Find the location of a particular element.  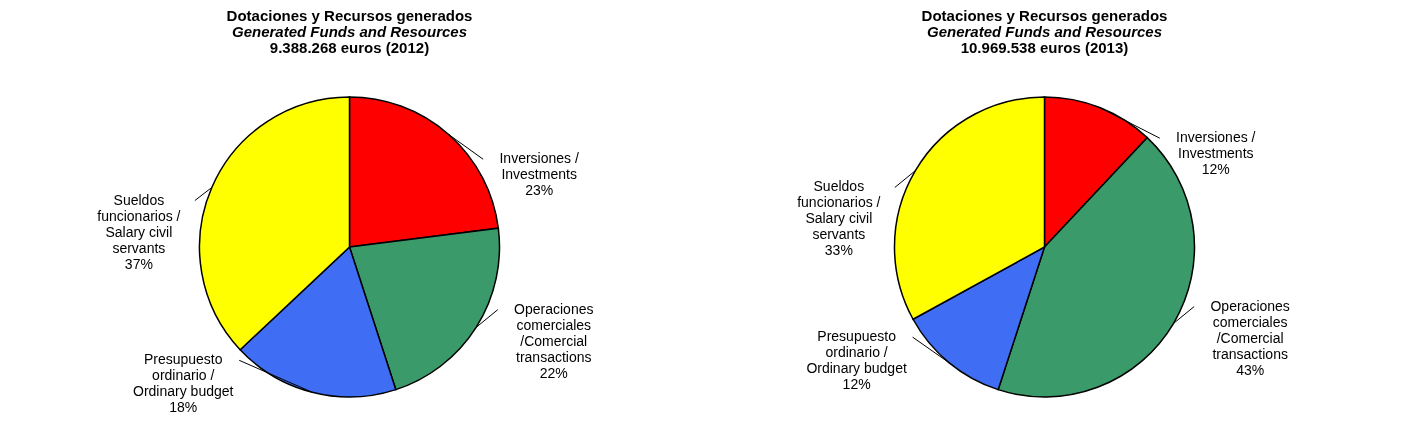

data-label: 22% is located at coordinates (553, 372).